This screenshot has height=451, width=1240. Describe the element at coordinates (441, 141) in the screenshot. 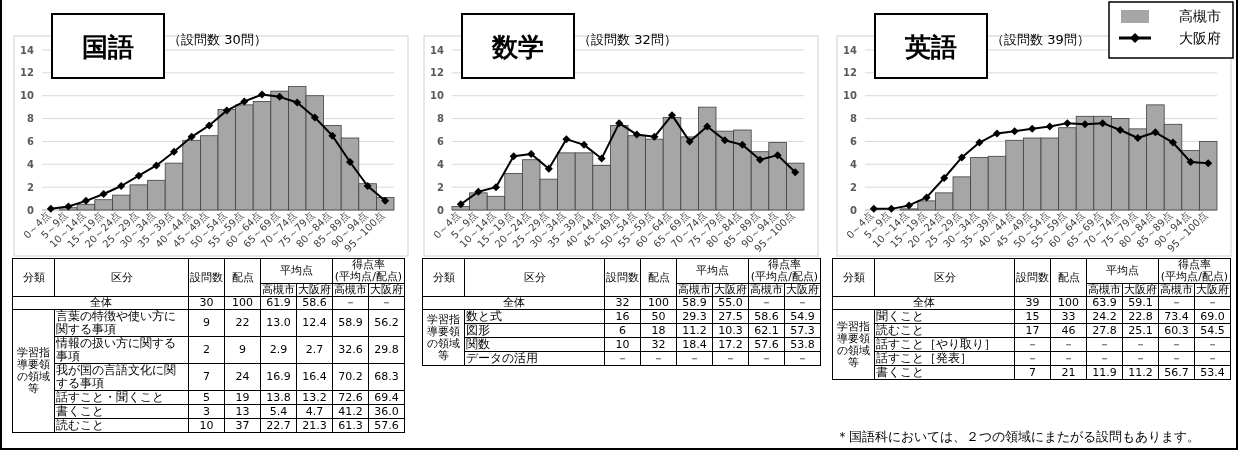

I see `y-tick-label: 6` at that location.